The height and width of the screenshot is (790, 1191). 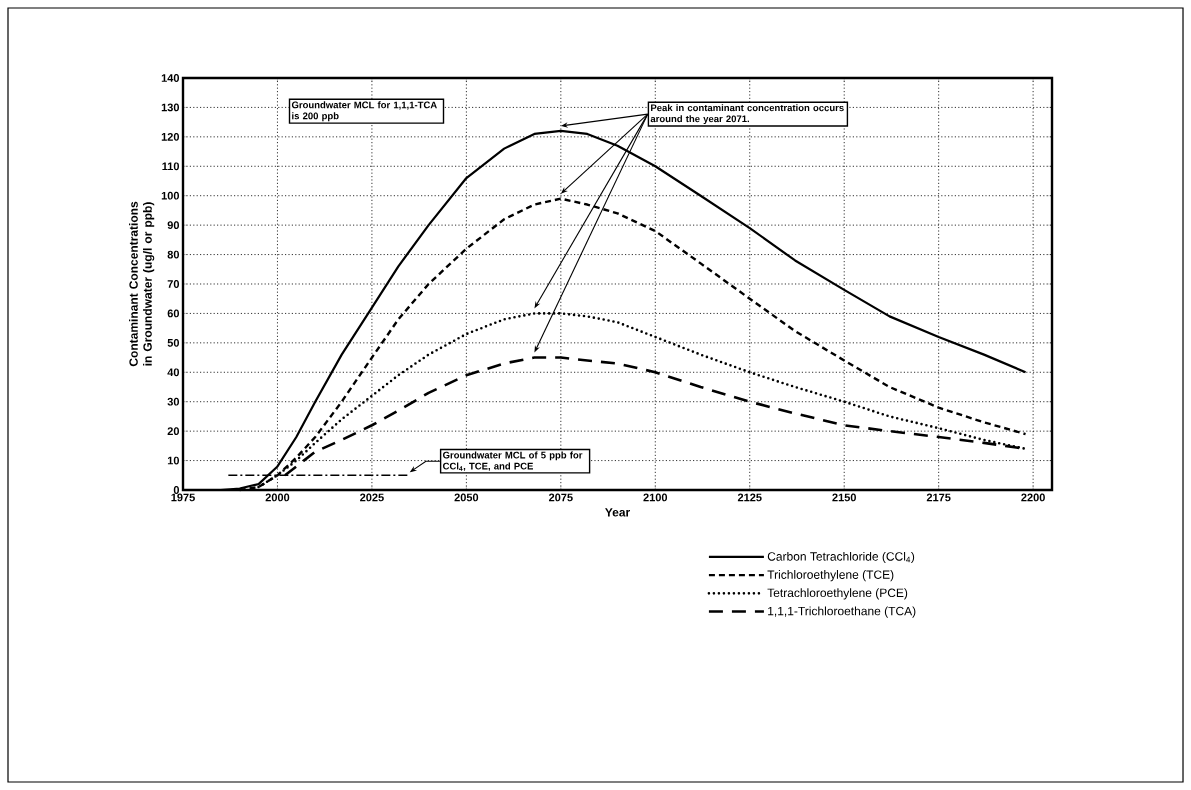 I want to click on y-tick-label: 80, so click(x=173, y=254).